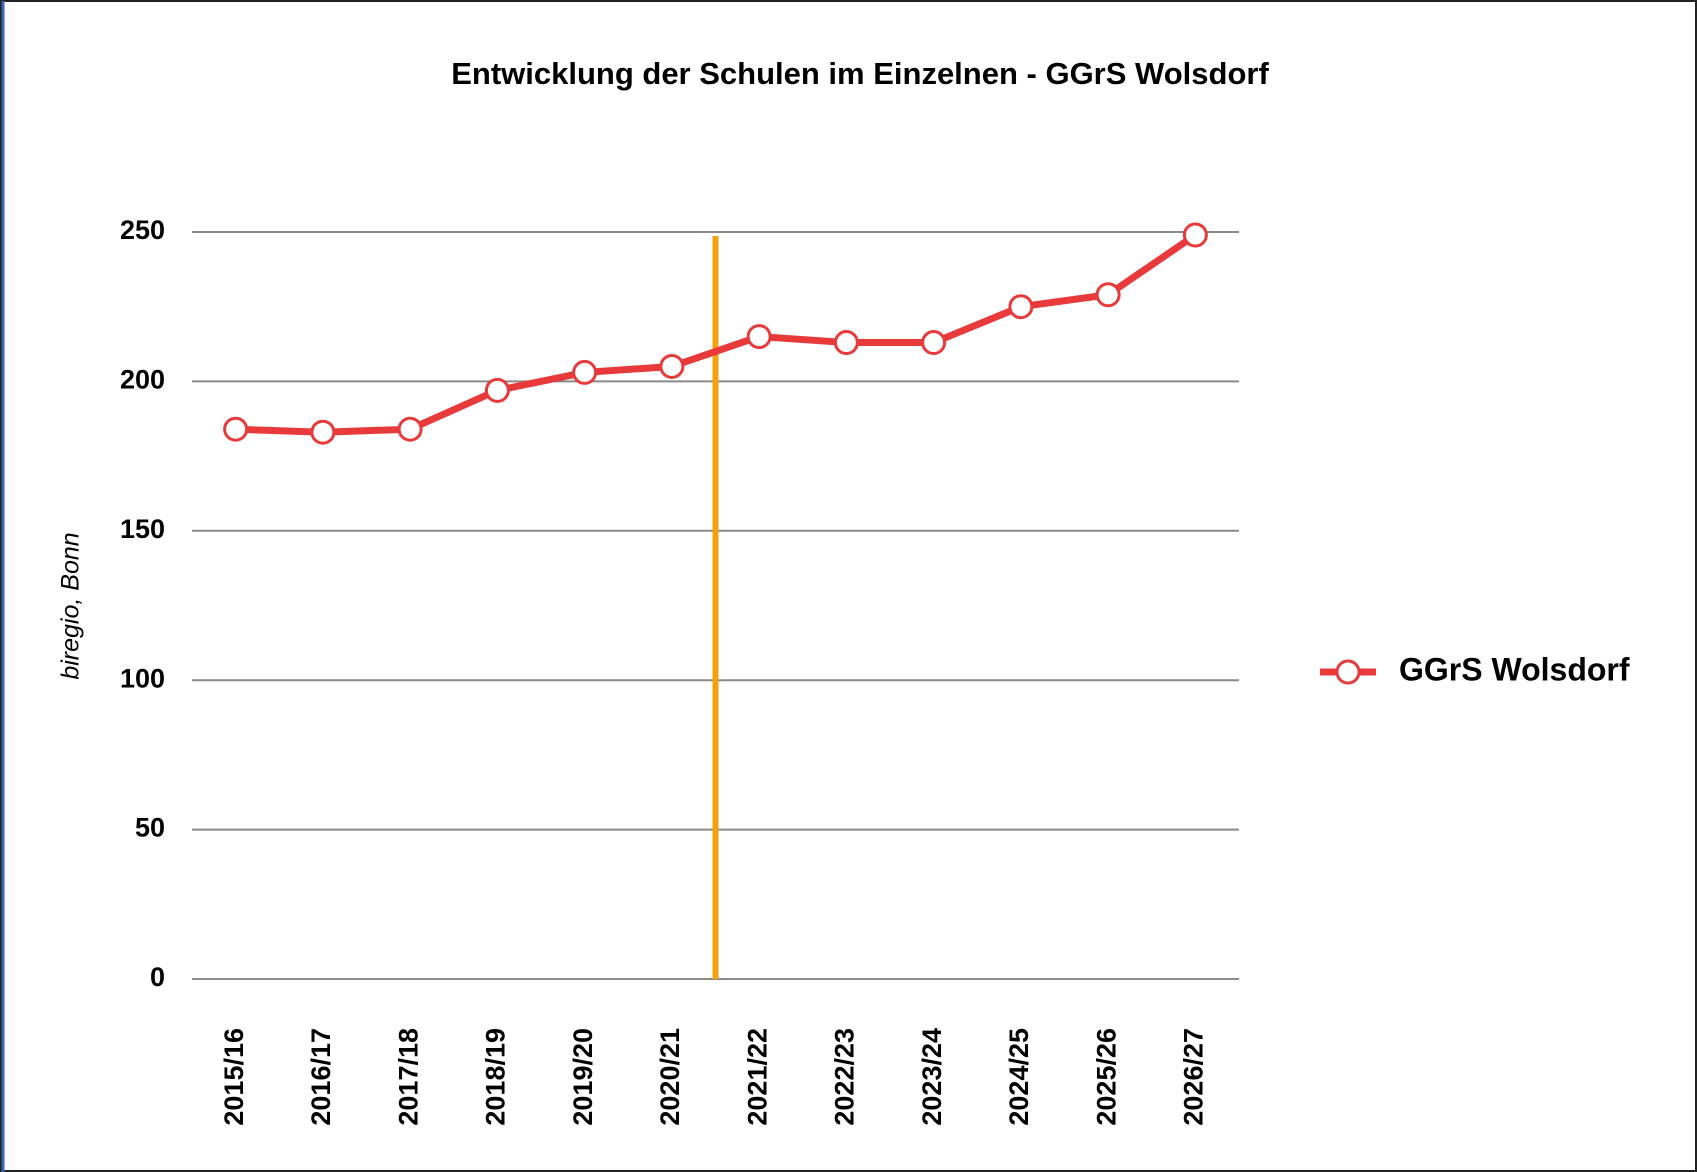  Describe the element at coordinates (408, 1077) in the screenshot. I see `x-tick-label: 2017/18` at that location.